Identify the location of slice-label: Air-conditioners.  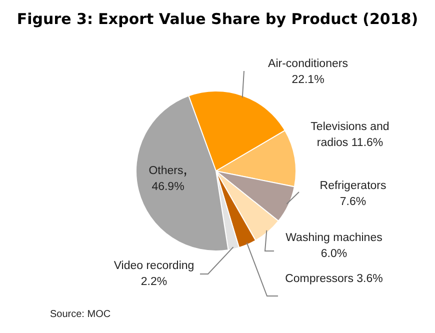
(308, 64).